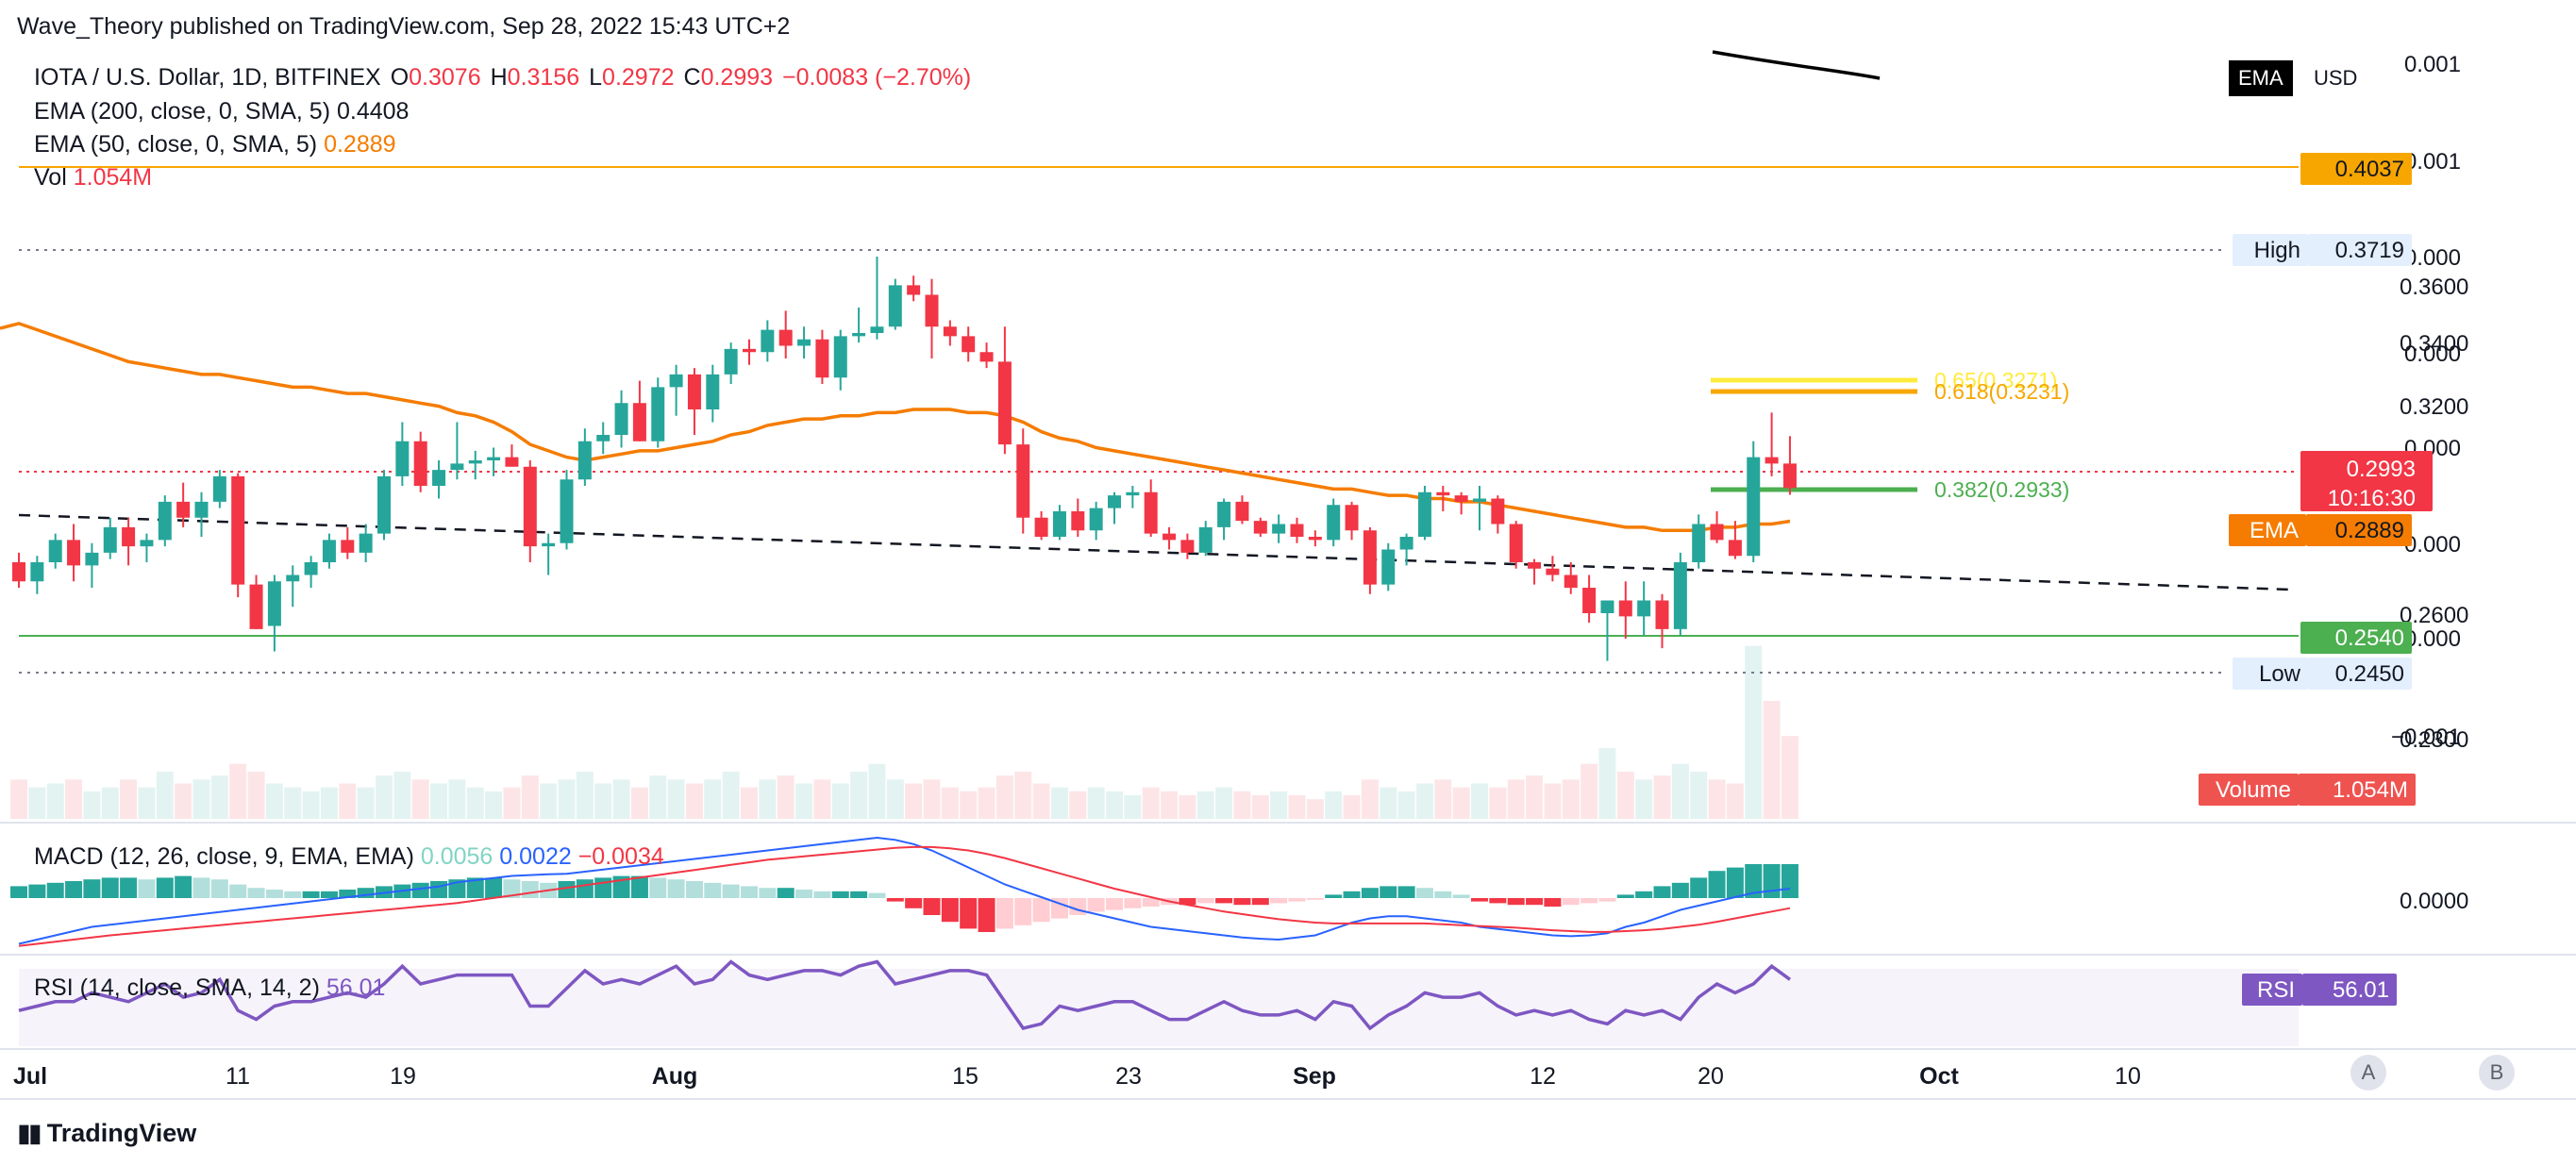 Image resolution: width=2576 pixels, height=1166 pixels. What do you see at coordinates (207, 77) in the screenshot?
I see `symbol-title: IOTA / U.S. Dollar, 1D, BITFINEX` at bounding box center [207, 77].